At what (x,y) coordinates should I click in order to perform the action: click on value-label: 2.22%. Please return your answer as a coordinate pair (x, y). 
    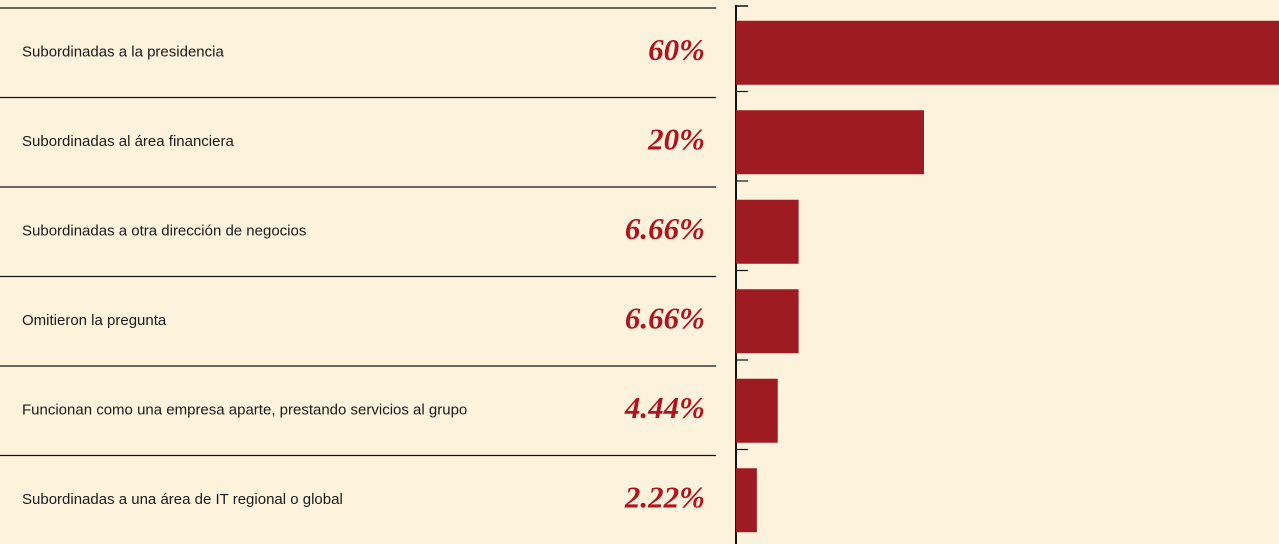
    Looking at the image, I should click on (664, 496).